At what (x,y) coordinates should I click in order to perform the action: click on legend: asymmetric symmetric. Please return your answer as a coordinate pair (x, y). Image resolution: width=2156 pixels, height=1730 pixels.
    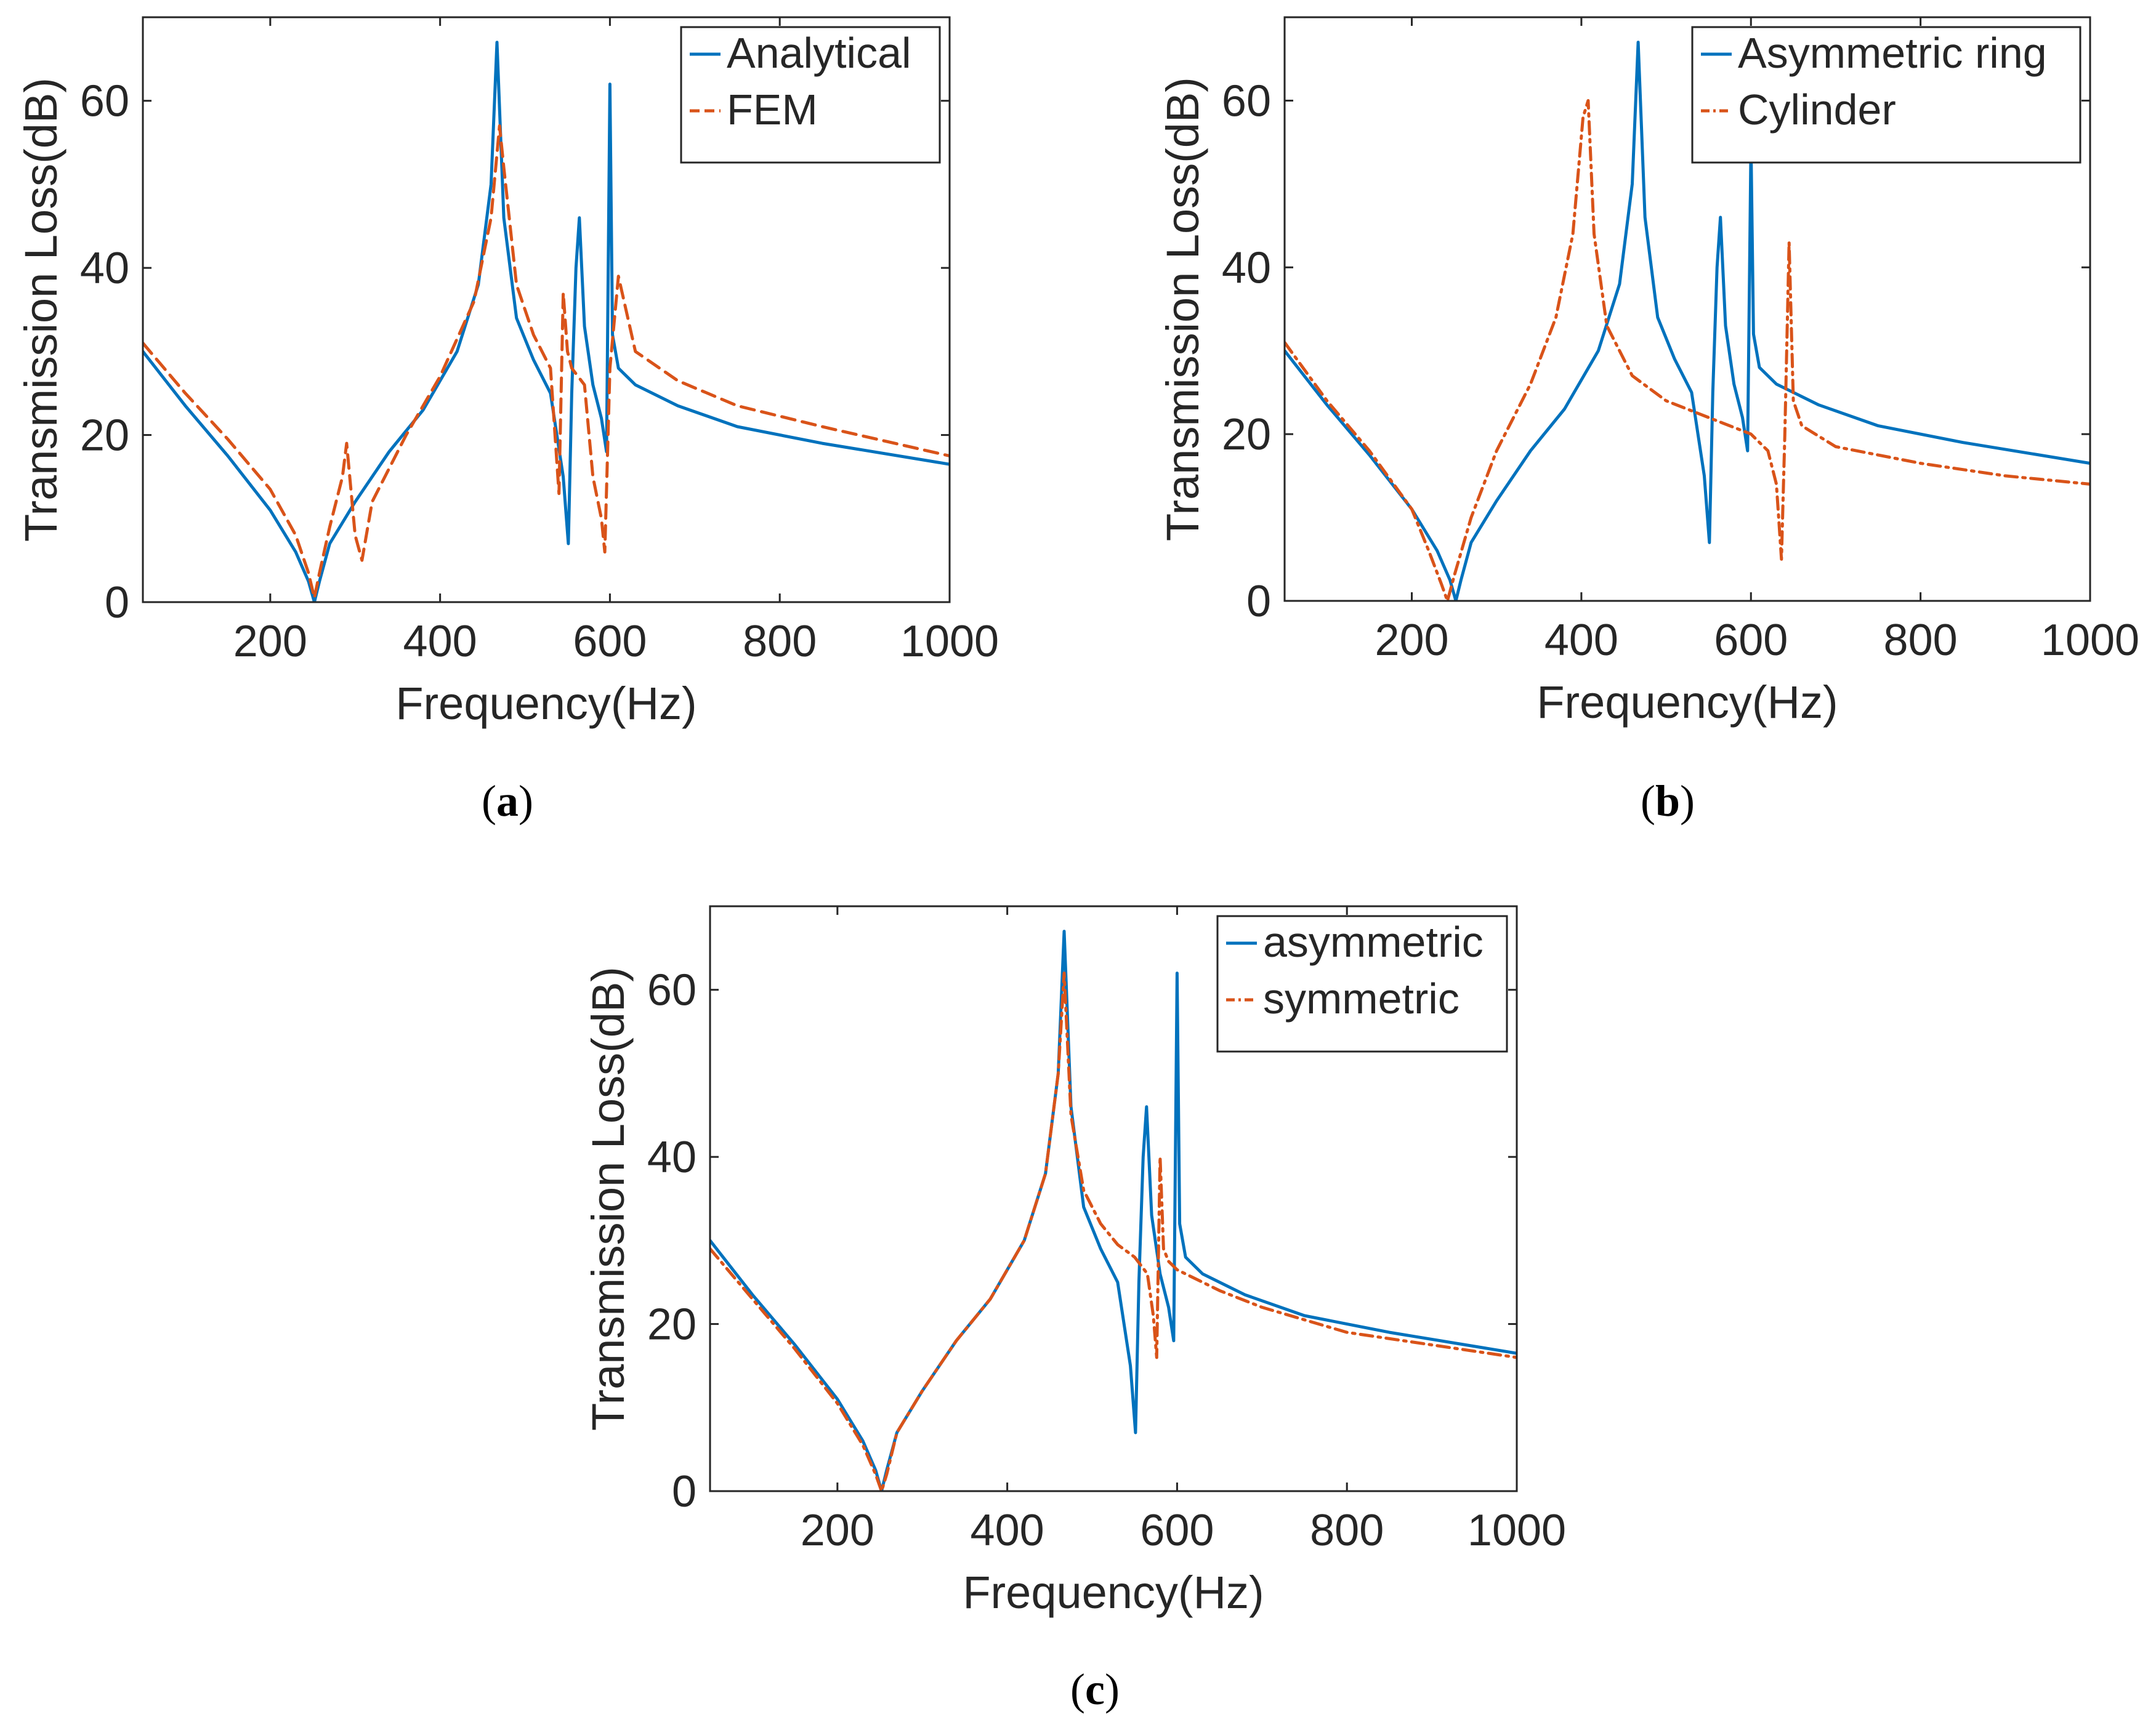
    Looking at the image, I should click on (1362, 984).